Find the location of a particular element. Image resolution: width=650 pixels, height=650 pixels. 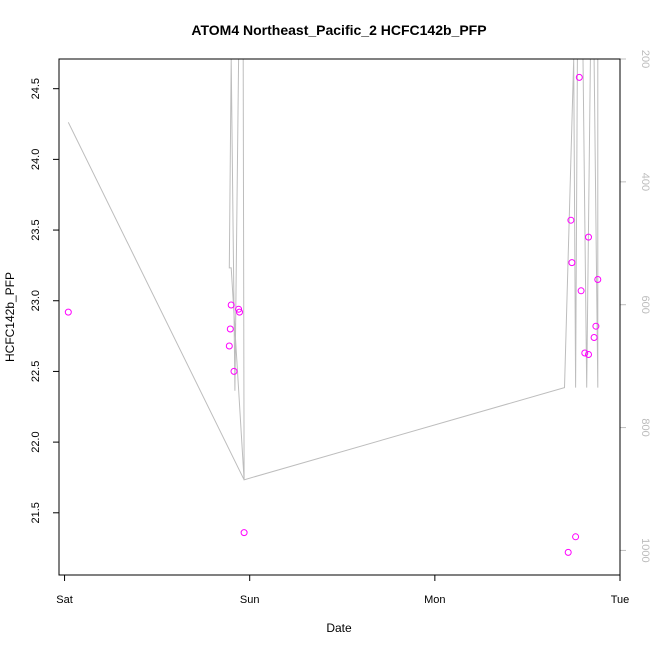

y2-tick-label: 200 is located at coordinates (644, 59).